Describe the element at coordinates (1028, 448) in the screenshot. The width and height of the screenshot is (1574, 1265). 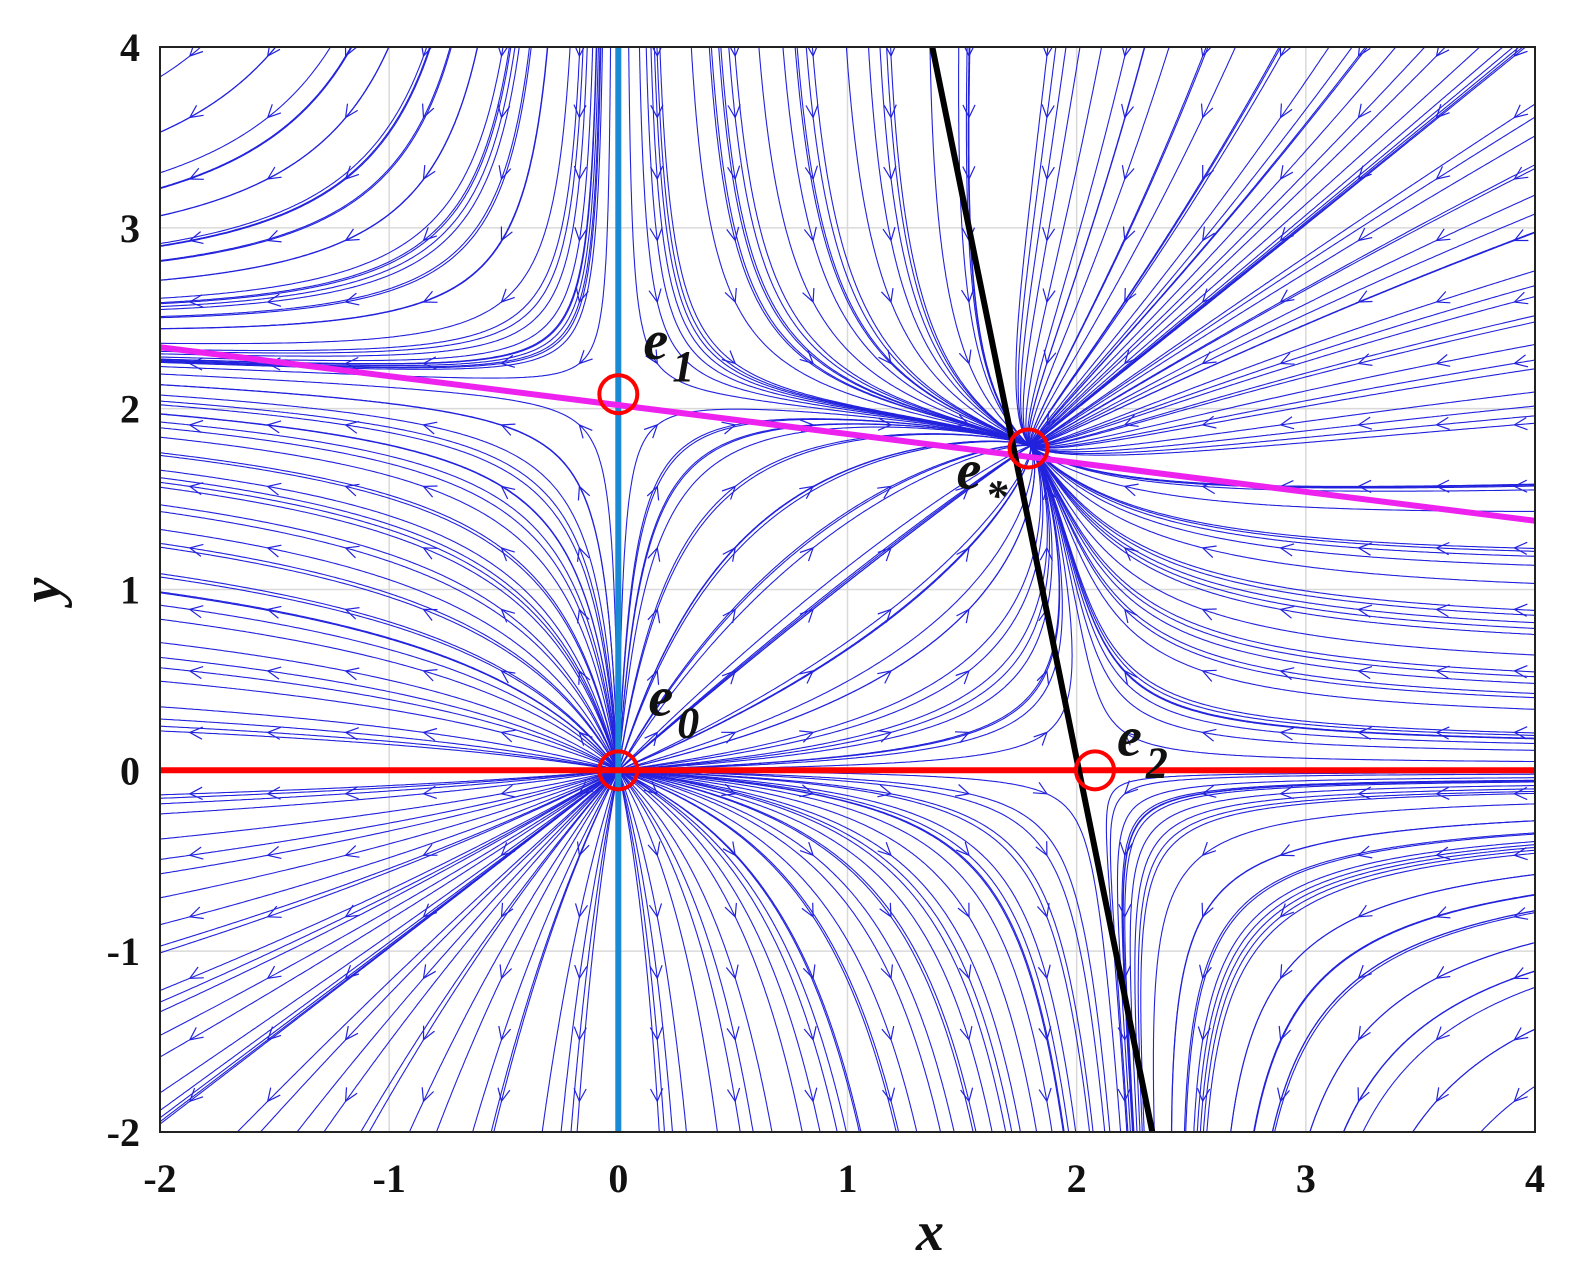
I see `equilibrium-marker-e*` at that location.